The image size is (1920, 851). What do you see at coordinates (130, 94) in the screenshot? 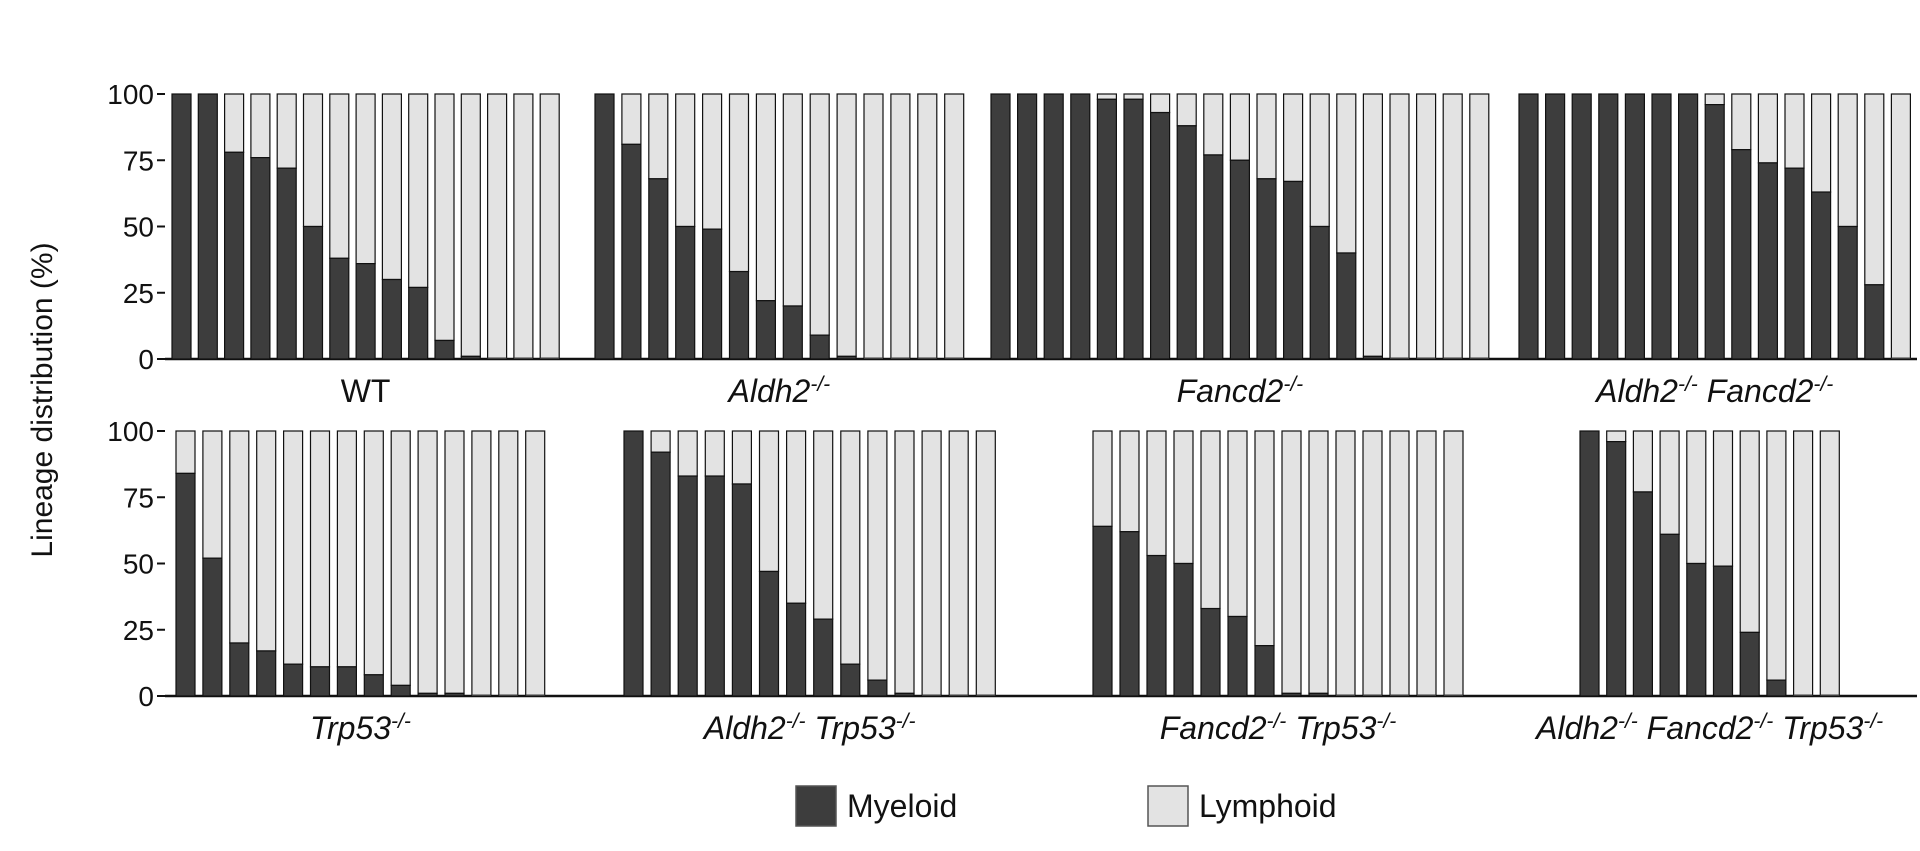
I see `y-tick-label: 100` at bounding box center [130, 94].